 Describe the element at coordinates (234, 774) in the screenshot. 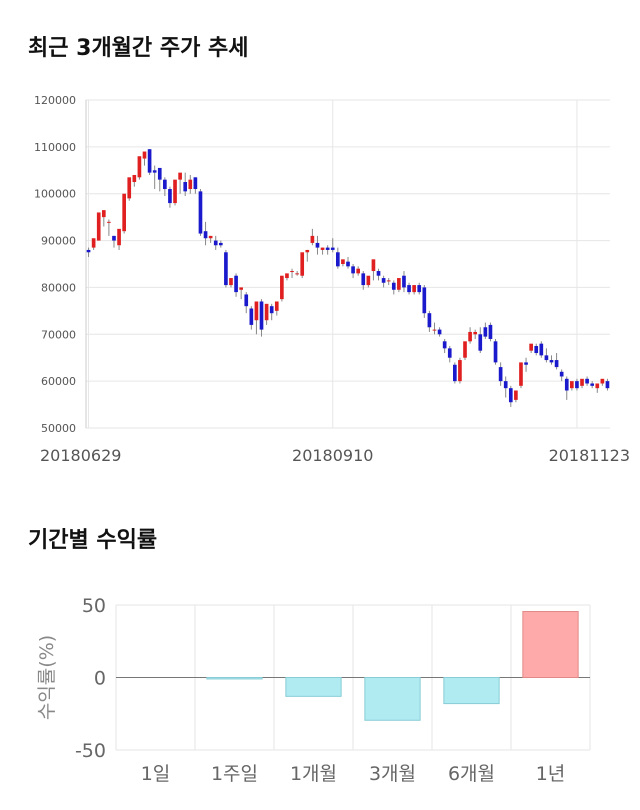

I see `x-tick-label: 1주일` at that location.